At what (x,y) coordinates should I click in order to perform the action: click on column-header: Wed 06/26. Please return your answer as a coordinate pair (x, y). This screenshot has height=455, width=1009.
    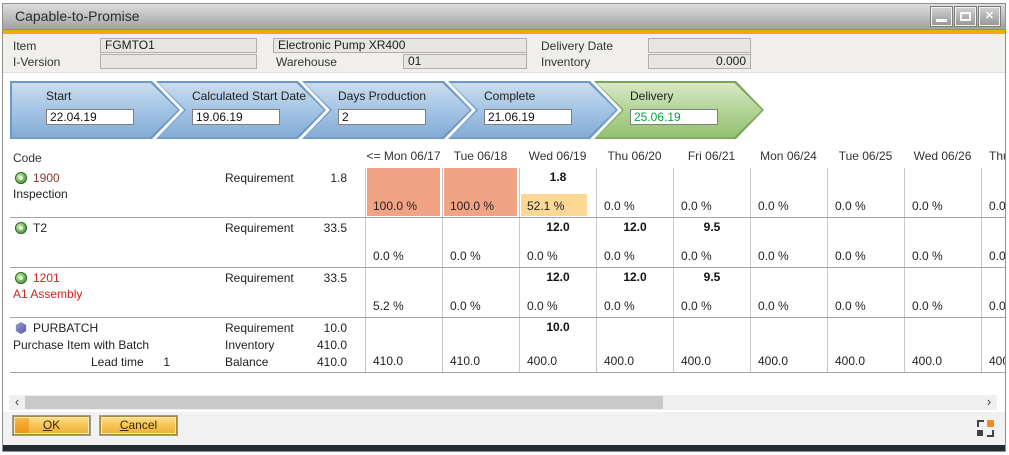
    Looking at the image, I should click on (942, 156).